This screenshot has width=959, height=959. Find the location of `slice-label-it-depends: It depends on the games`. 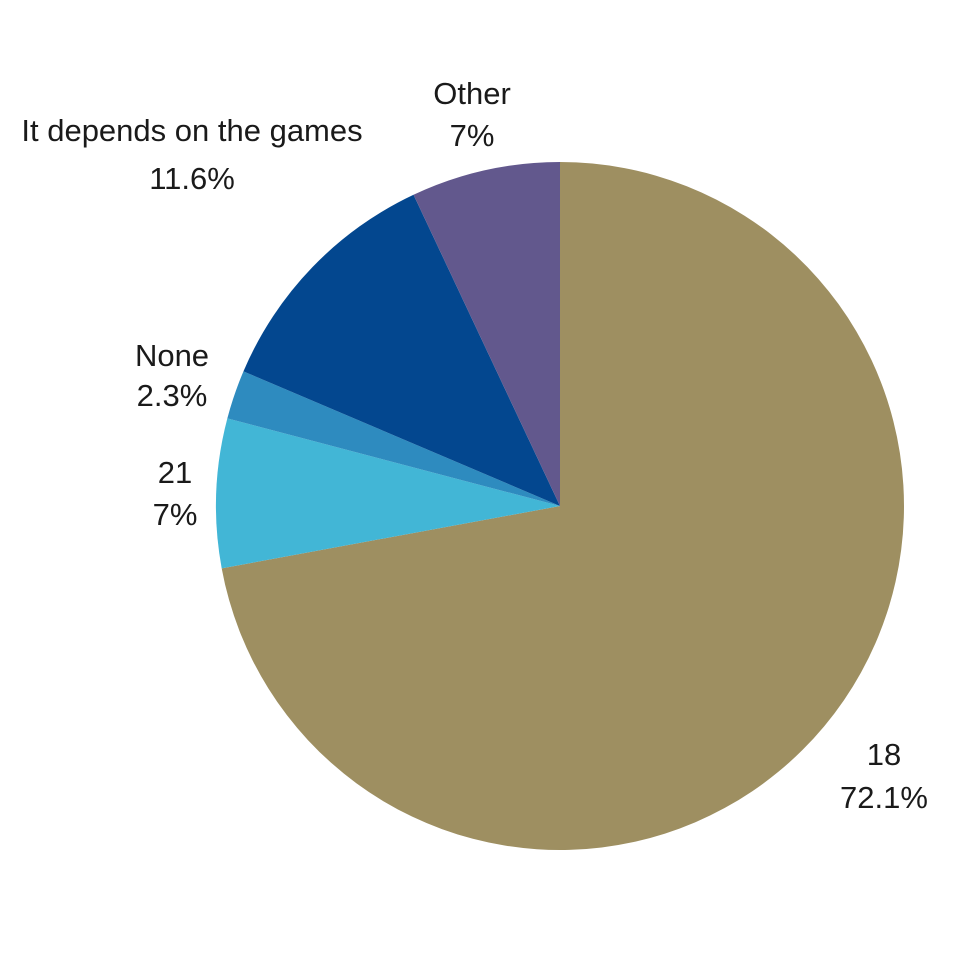

slice-label-it-depends: It depends on the games is located at coordinates (191, 130).